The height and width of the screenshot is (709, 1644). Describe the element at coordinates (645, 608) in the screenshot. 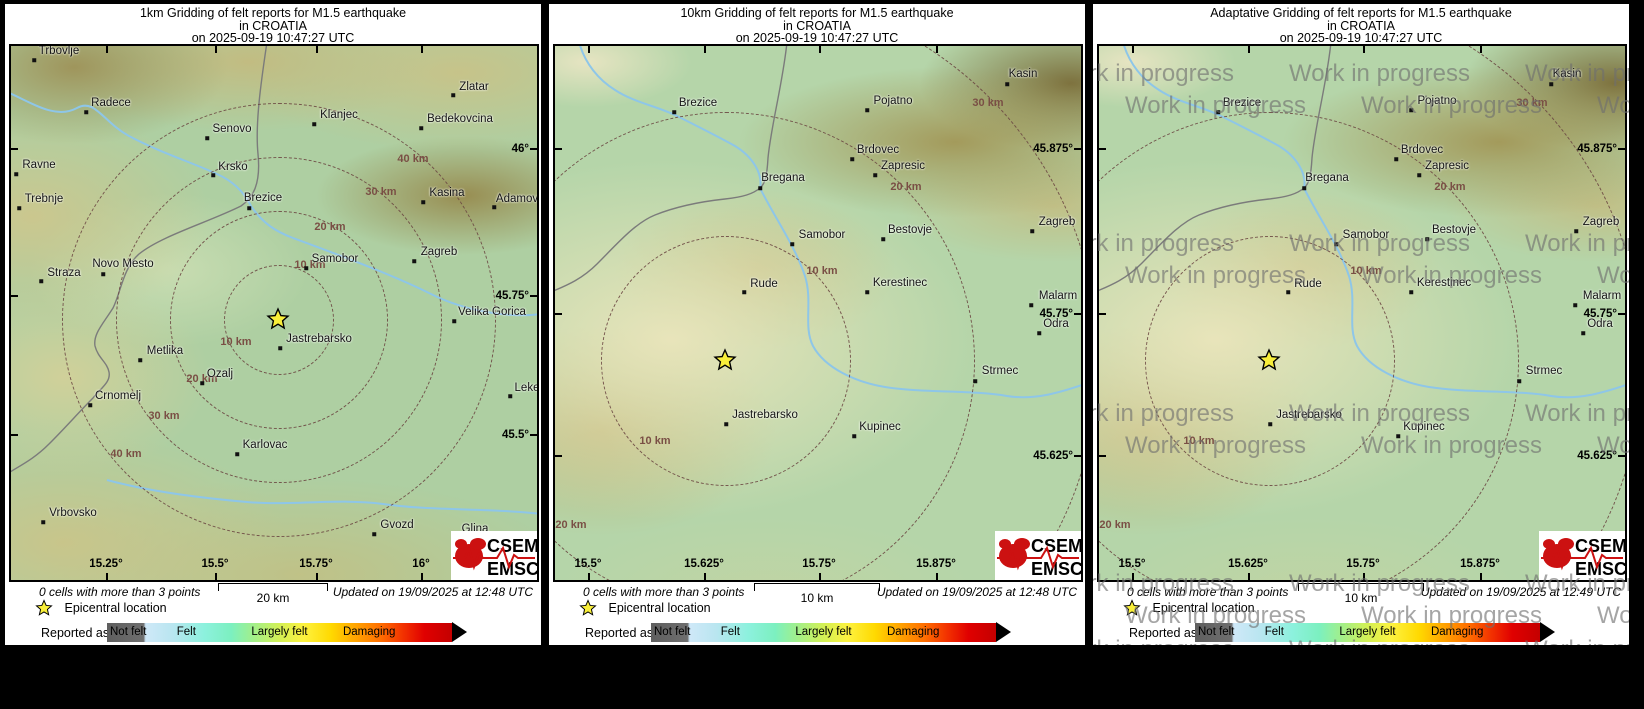

I see `epicenter-legend: Epicentral location` at that location.